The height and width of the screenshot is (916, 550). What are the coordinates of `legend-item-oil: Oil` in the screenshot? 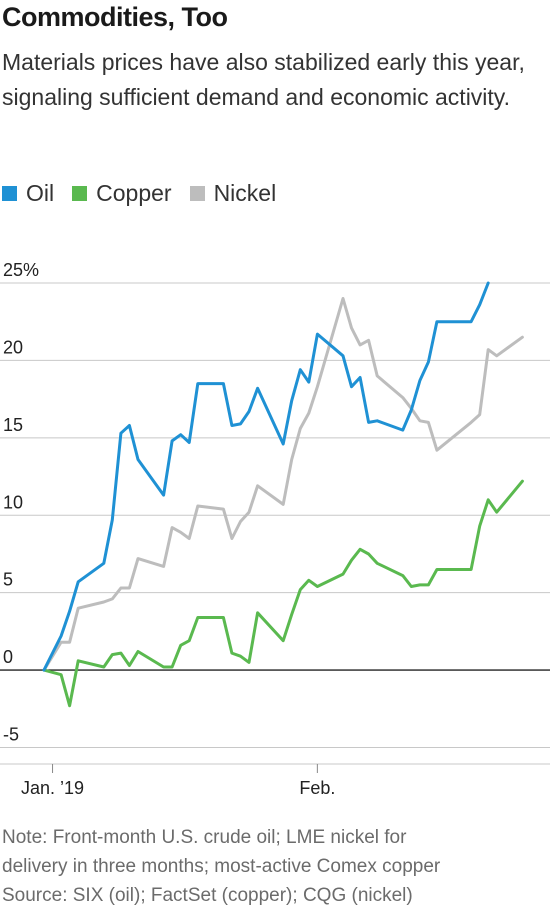 It's located at (28, 193).